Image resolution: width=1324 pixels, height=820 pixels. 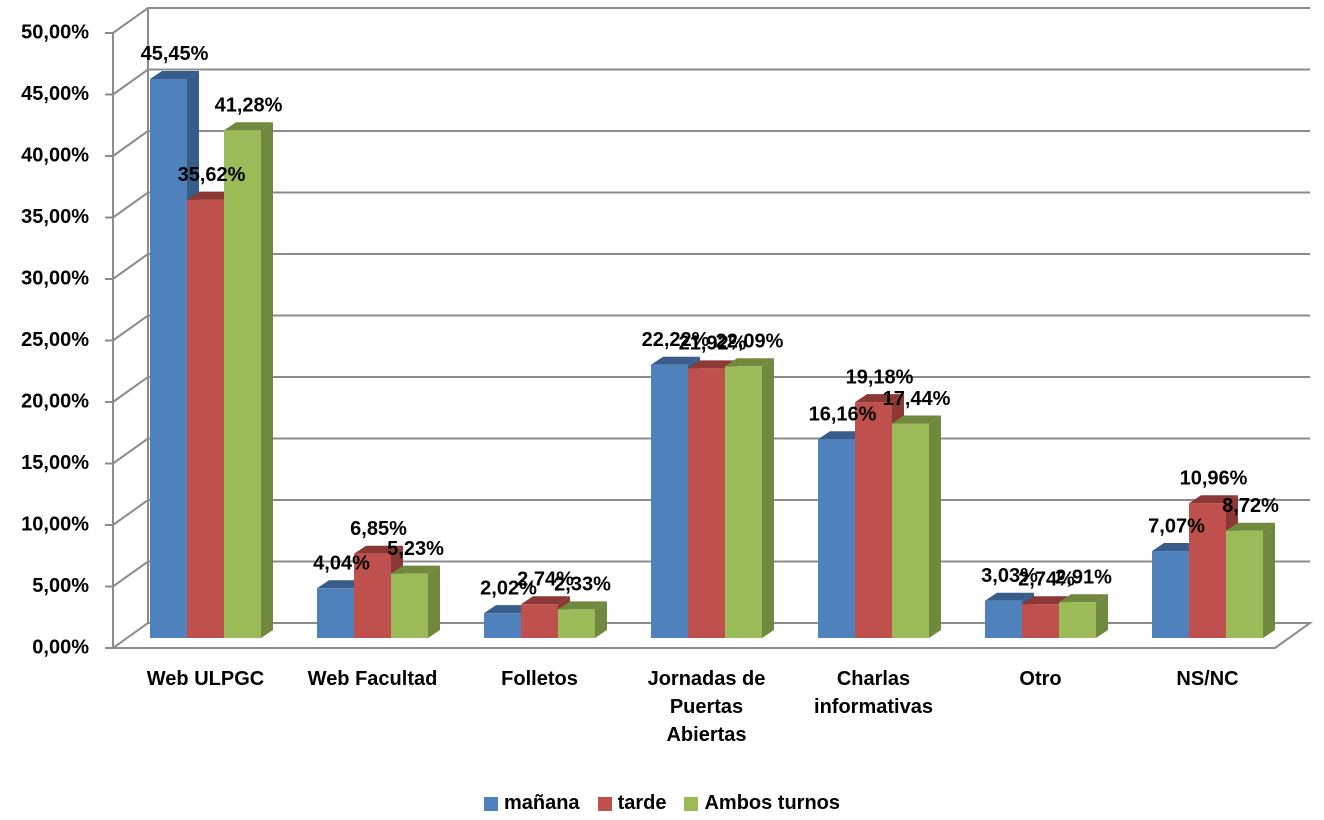 I want to click on y-tick-label: 45,00%, so click(x=55, y=94).